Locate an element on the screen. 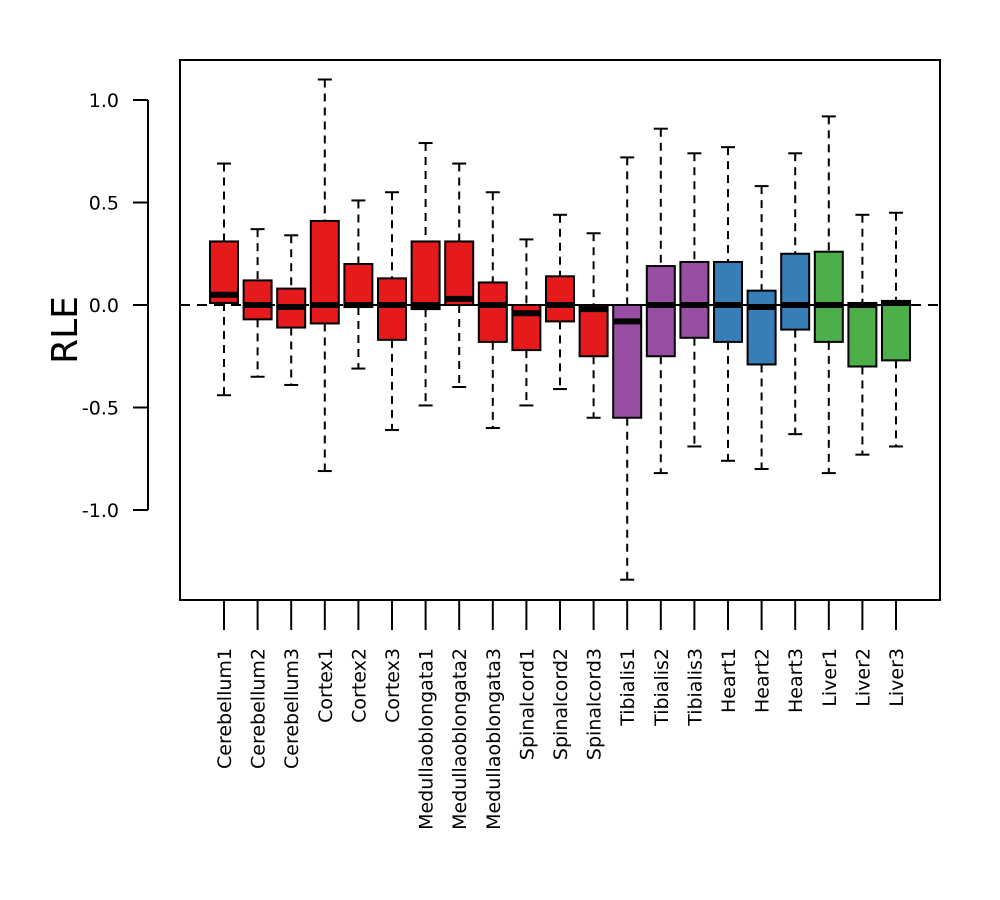  x-tick-label: Heart3 is located at coordinates (796, 680).